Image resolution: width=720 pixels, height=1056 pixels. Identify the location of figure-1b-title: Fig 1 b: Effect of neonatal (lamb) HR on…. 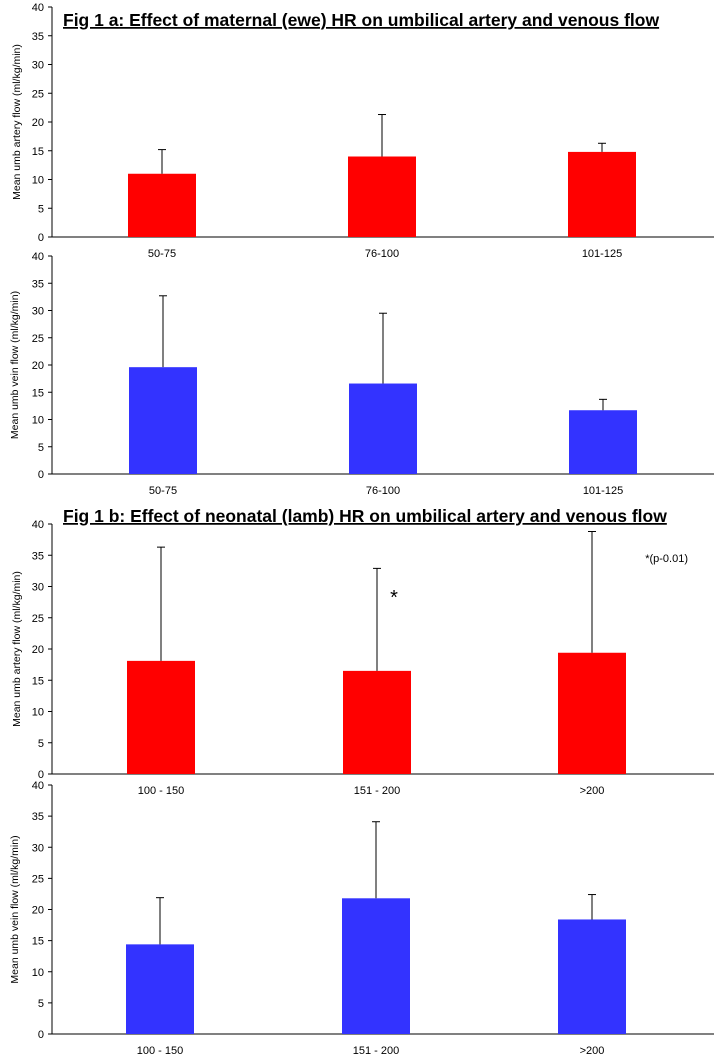
(365, 516).